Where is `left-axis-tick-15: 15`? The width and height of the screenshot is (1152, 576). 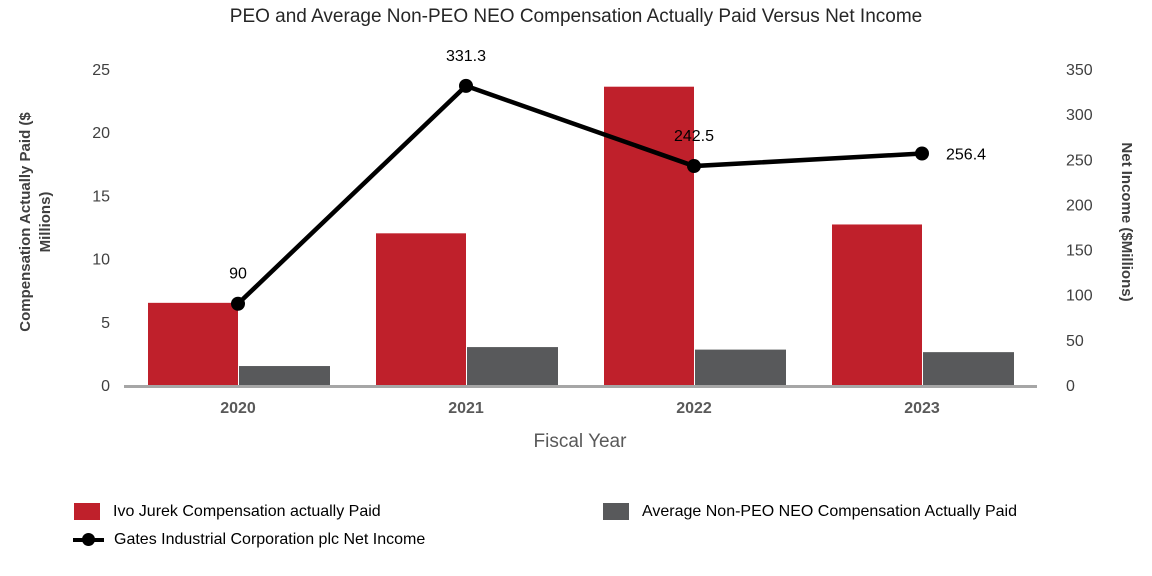 left-axis-tick-15: 15 is located at coordinates (101, 196).